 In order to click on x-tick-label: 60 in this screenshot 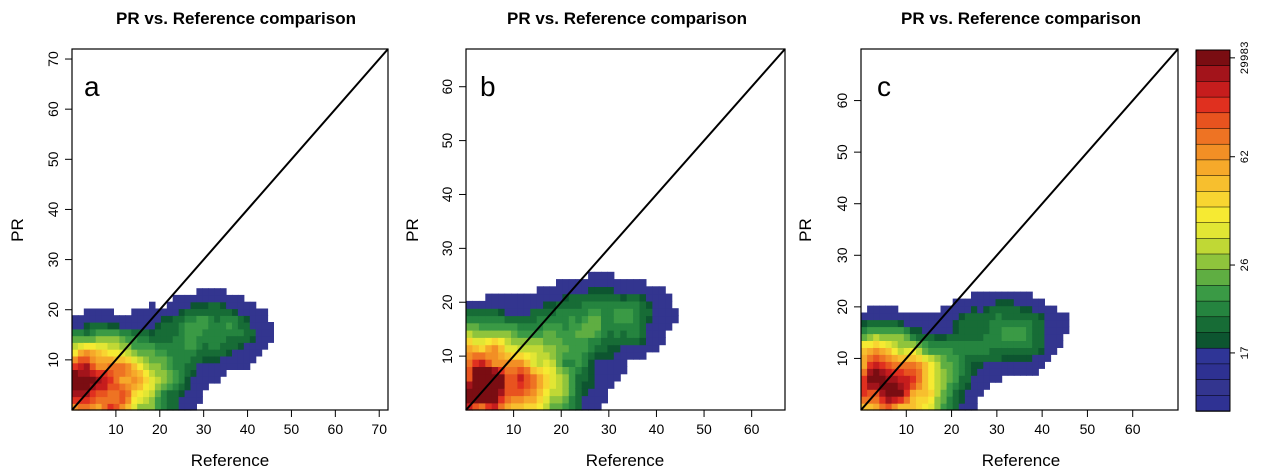, I will do `click(1133, 429)`.